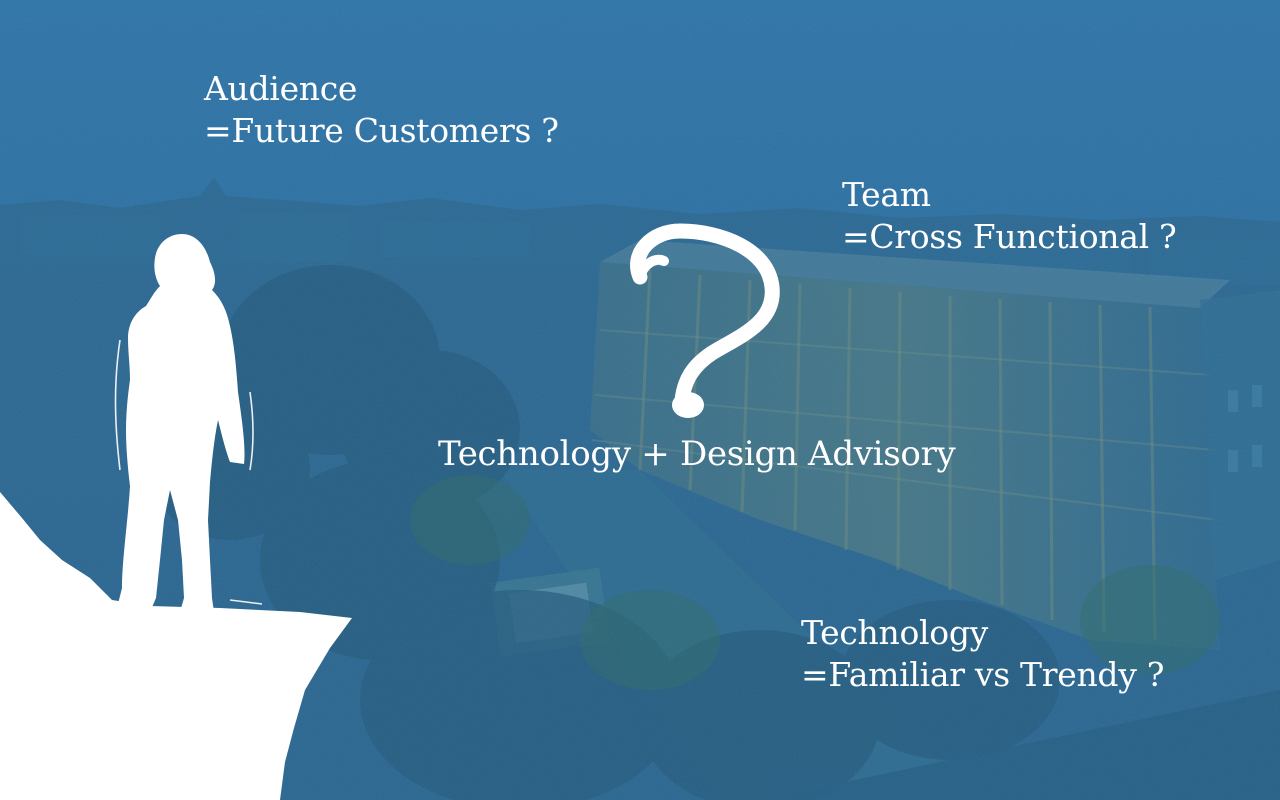 The image size is (1280, 800). Describe the element at coordinates (697, 454) in the screenshot. I see `advisory-title: Technology + Design Advisory` at that location.